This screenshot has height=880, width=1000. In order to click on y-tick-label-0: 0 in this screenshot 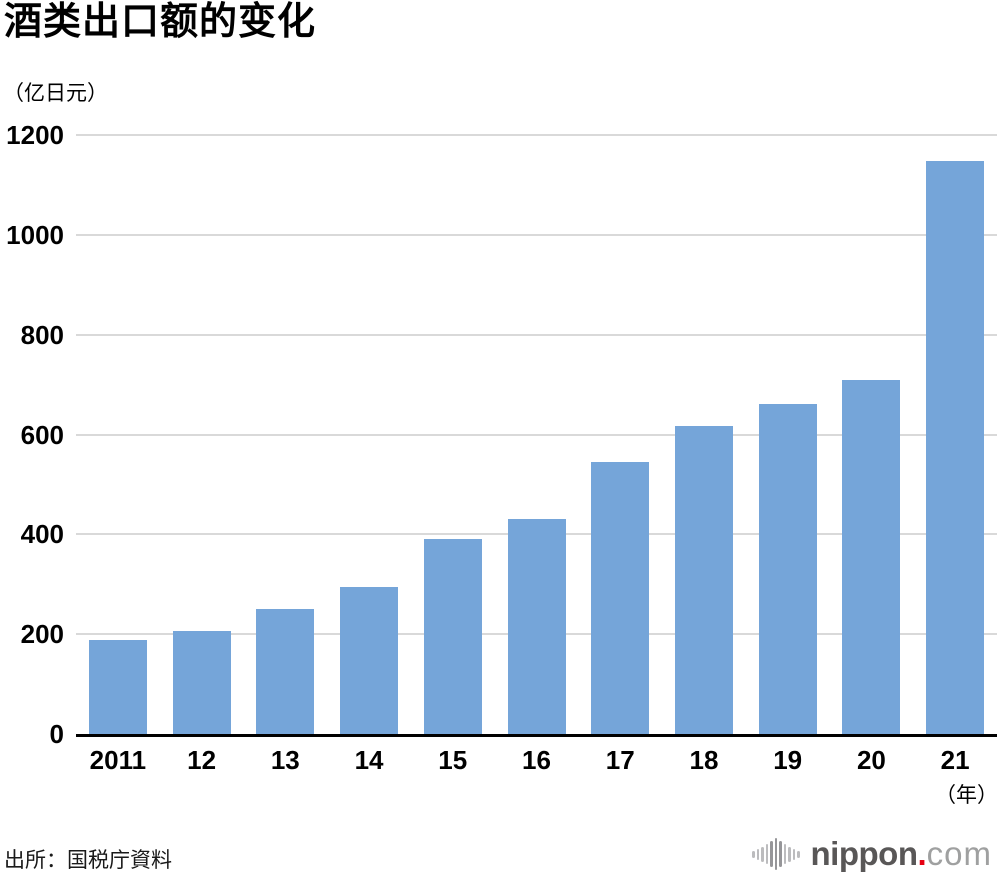, I will do `click(56, 734)`.